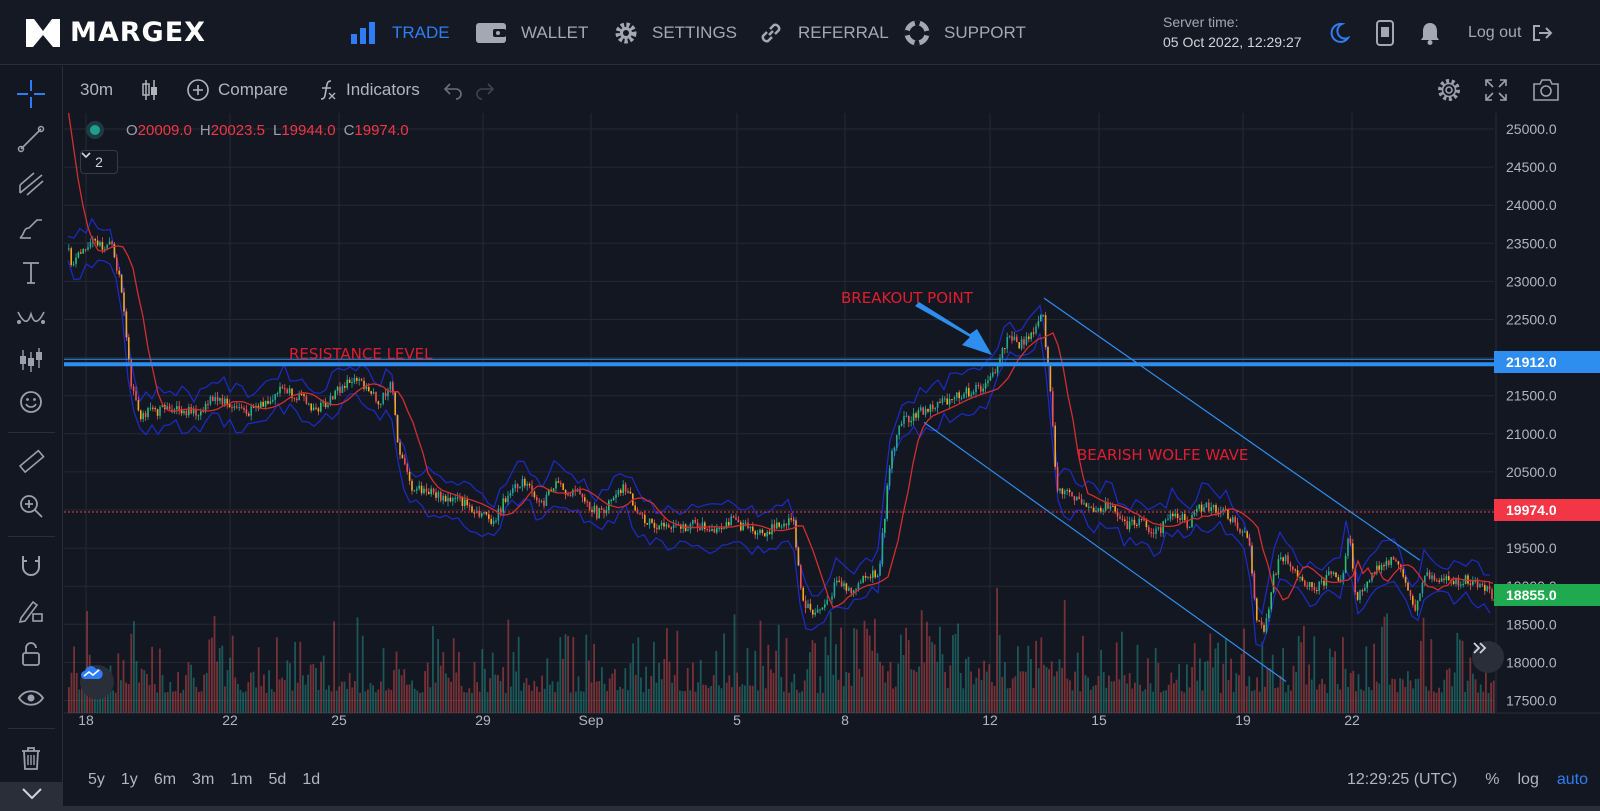 The width and height of the screenshot is (1600, 811). What do you see at coordinates (97, 682) in the screenshot?
I see `tradingview-logo` at bounding box center [97, 682].